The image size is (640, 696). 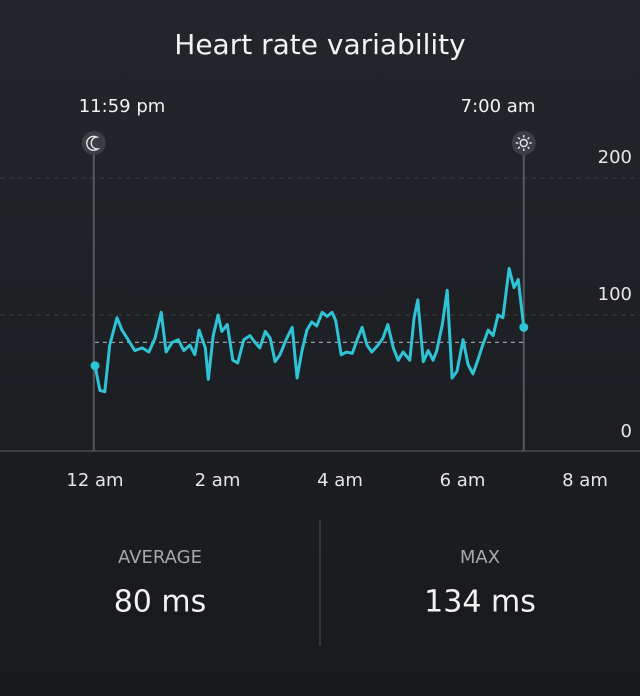 I want to click on sleep-marker-label: 11:59 pm, so click(x=122, y=106).